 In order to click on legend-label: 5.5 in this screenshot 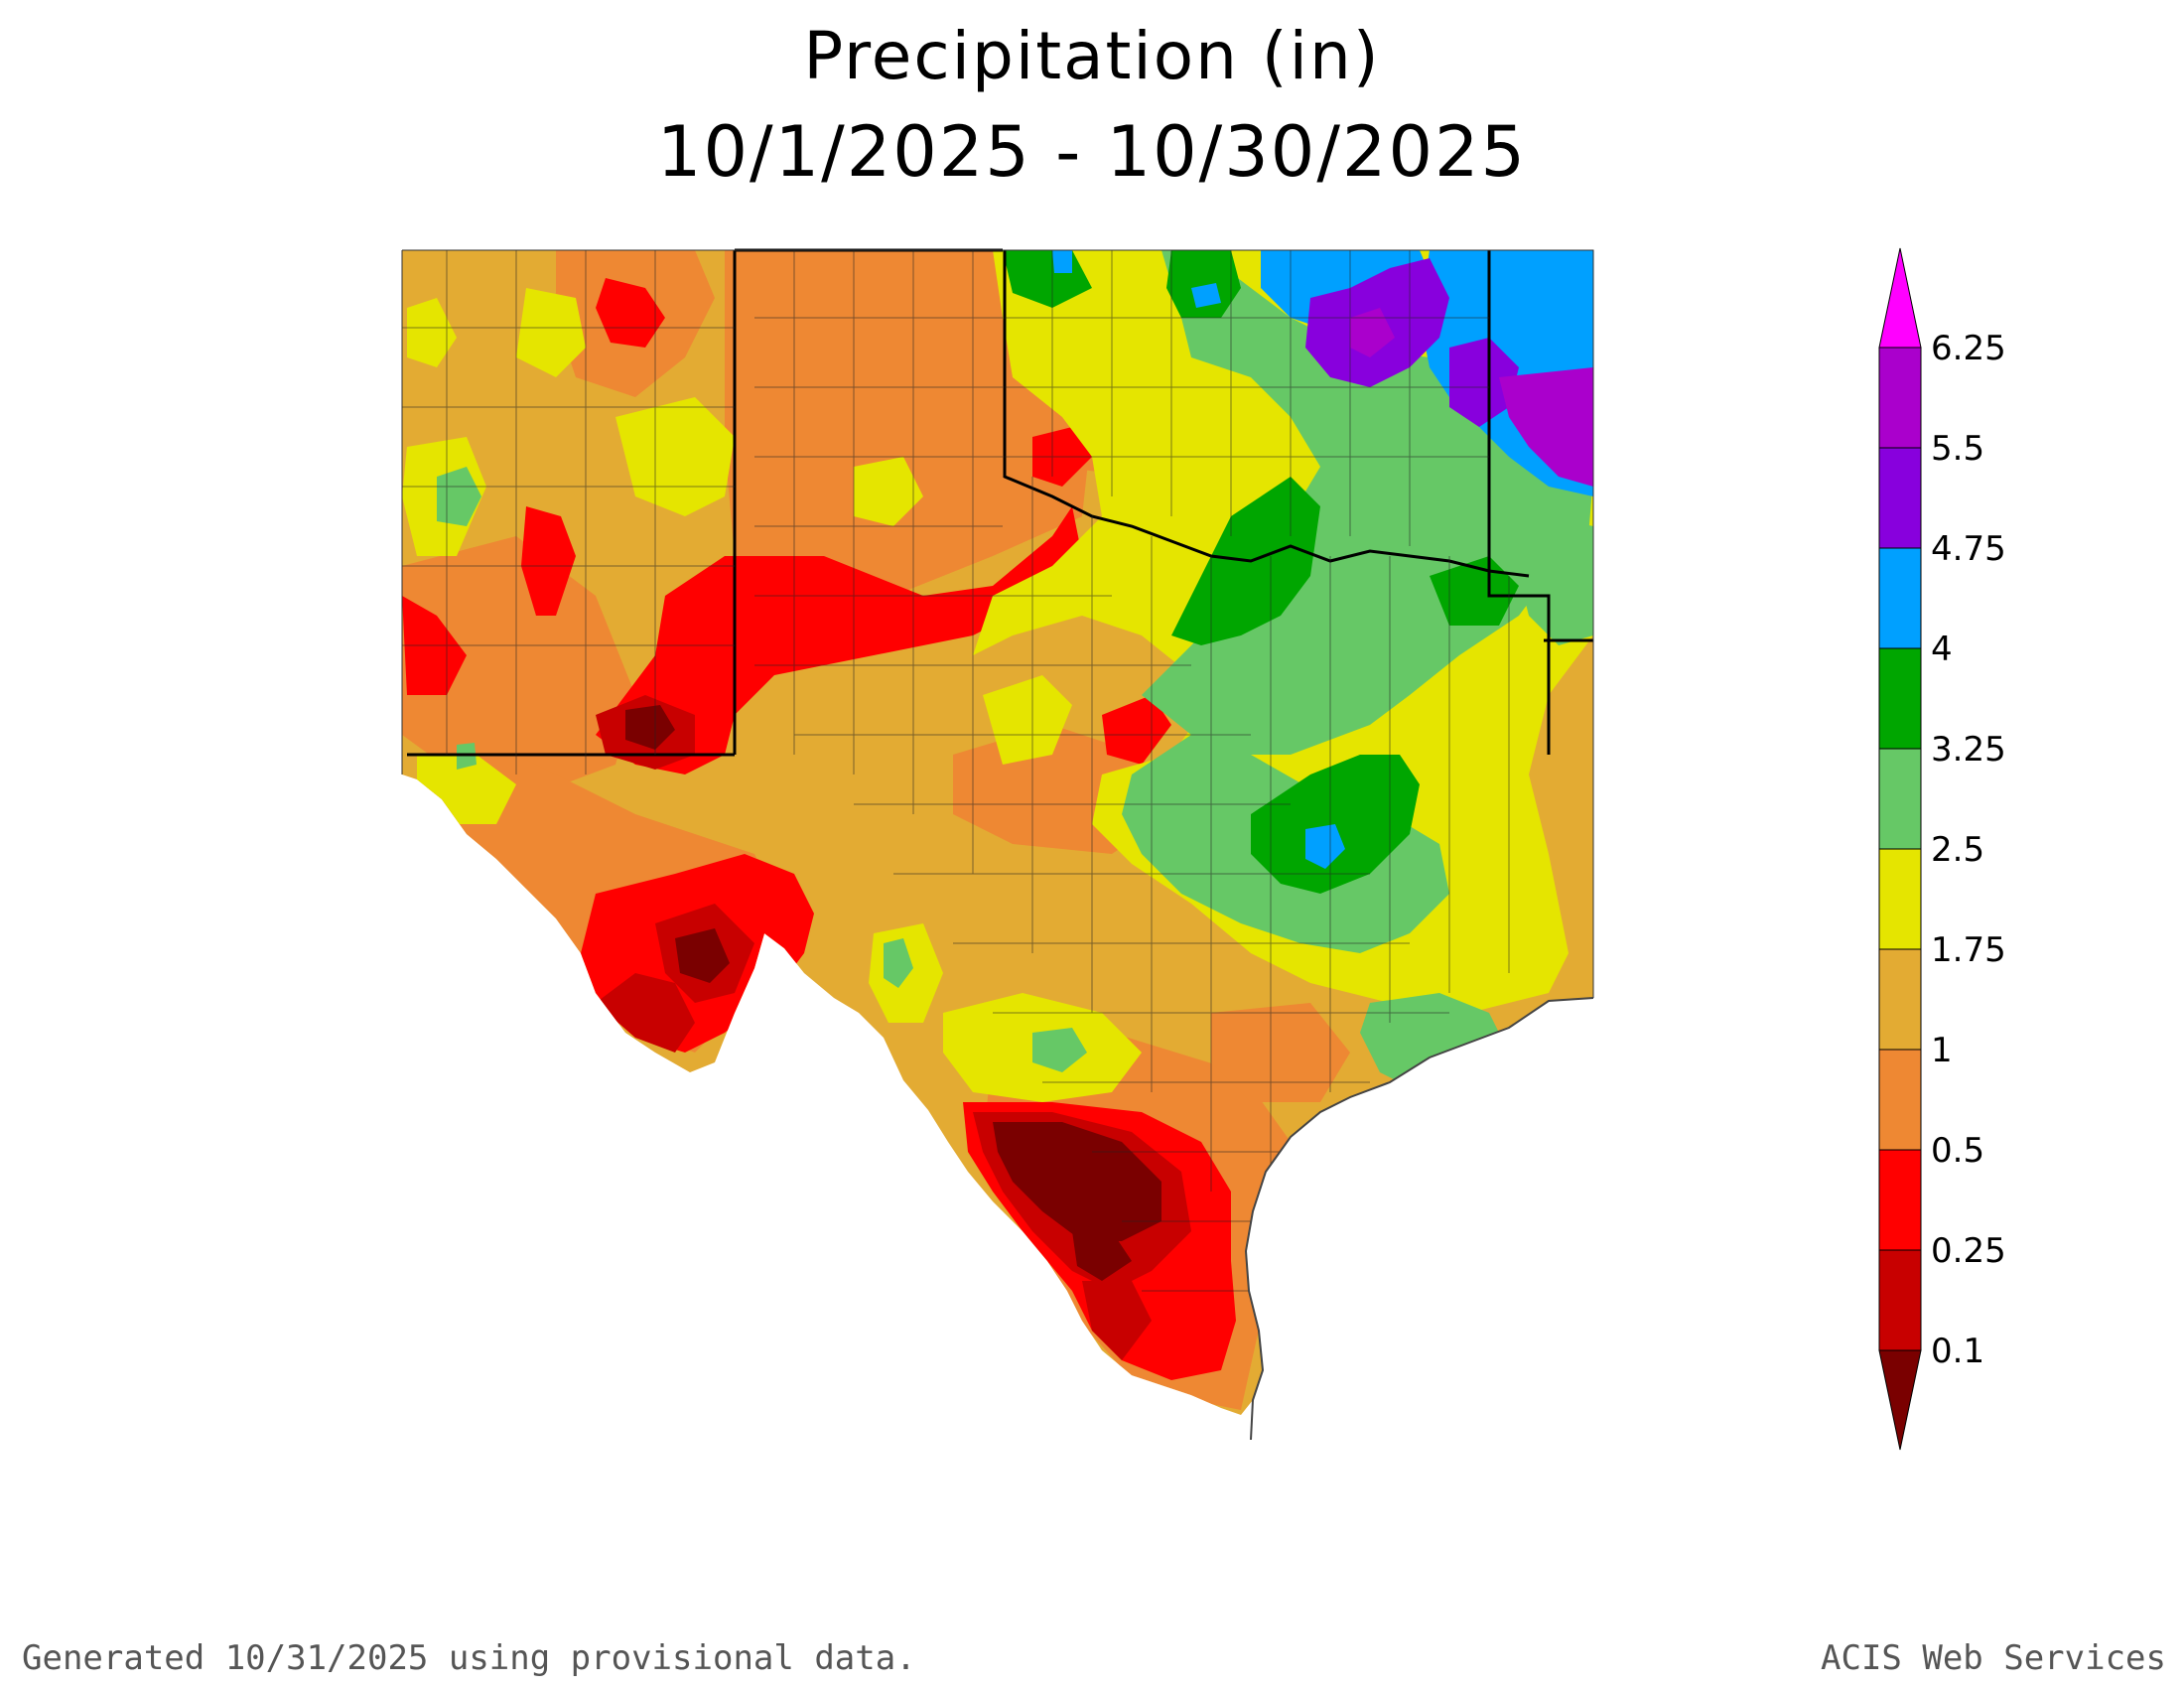, I will do `click(1957, 449)`.